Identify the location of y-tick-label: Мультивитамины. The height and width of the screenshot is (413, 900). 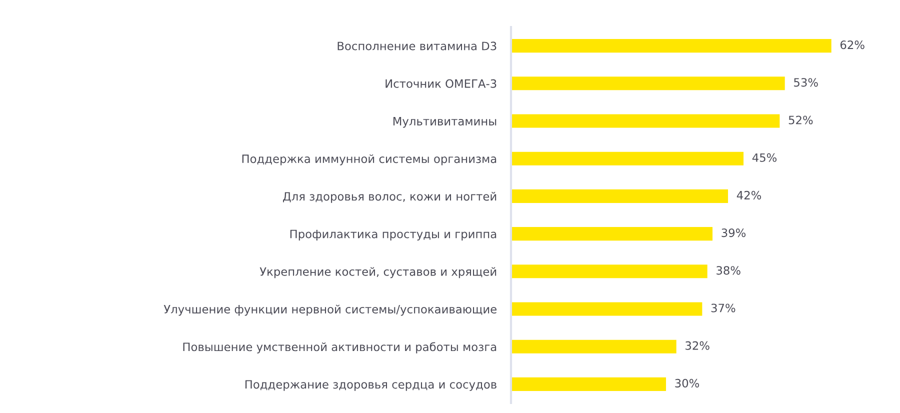
(444, 122).